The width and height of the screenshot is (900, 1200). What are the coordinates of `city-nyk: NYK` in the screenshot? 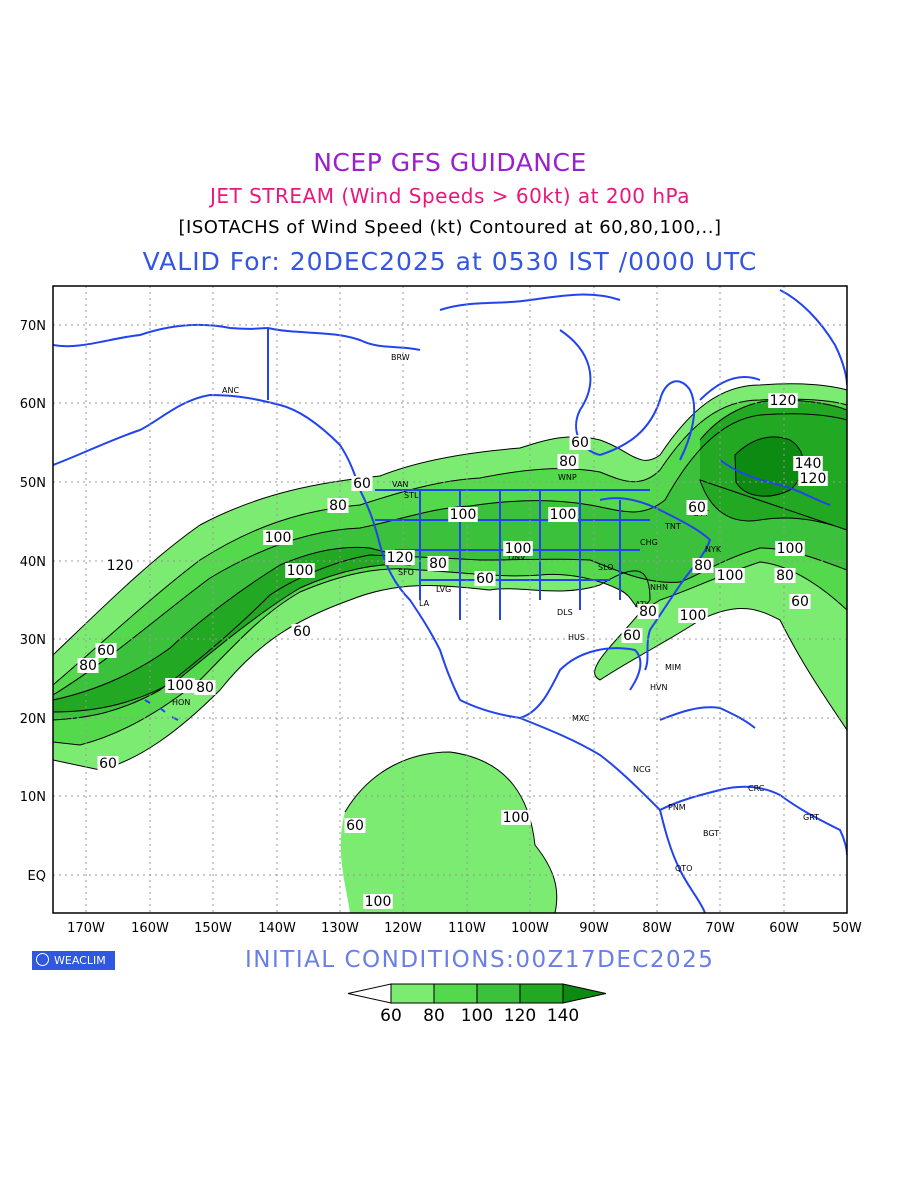 It's located at (713, 549).